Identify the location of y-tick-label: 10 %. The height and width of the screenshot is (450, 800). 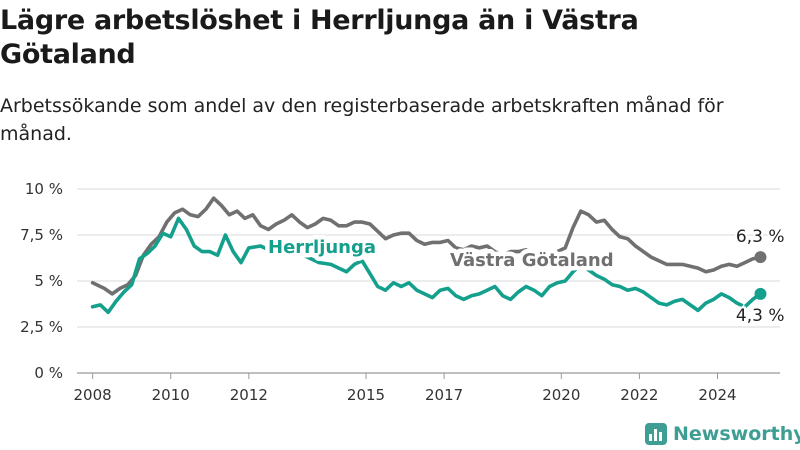
(44, 189).